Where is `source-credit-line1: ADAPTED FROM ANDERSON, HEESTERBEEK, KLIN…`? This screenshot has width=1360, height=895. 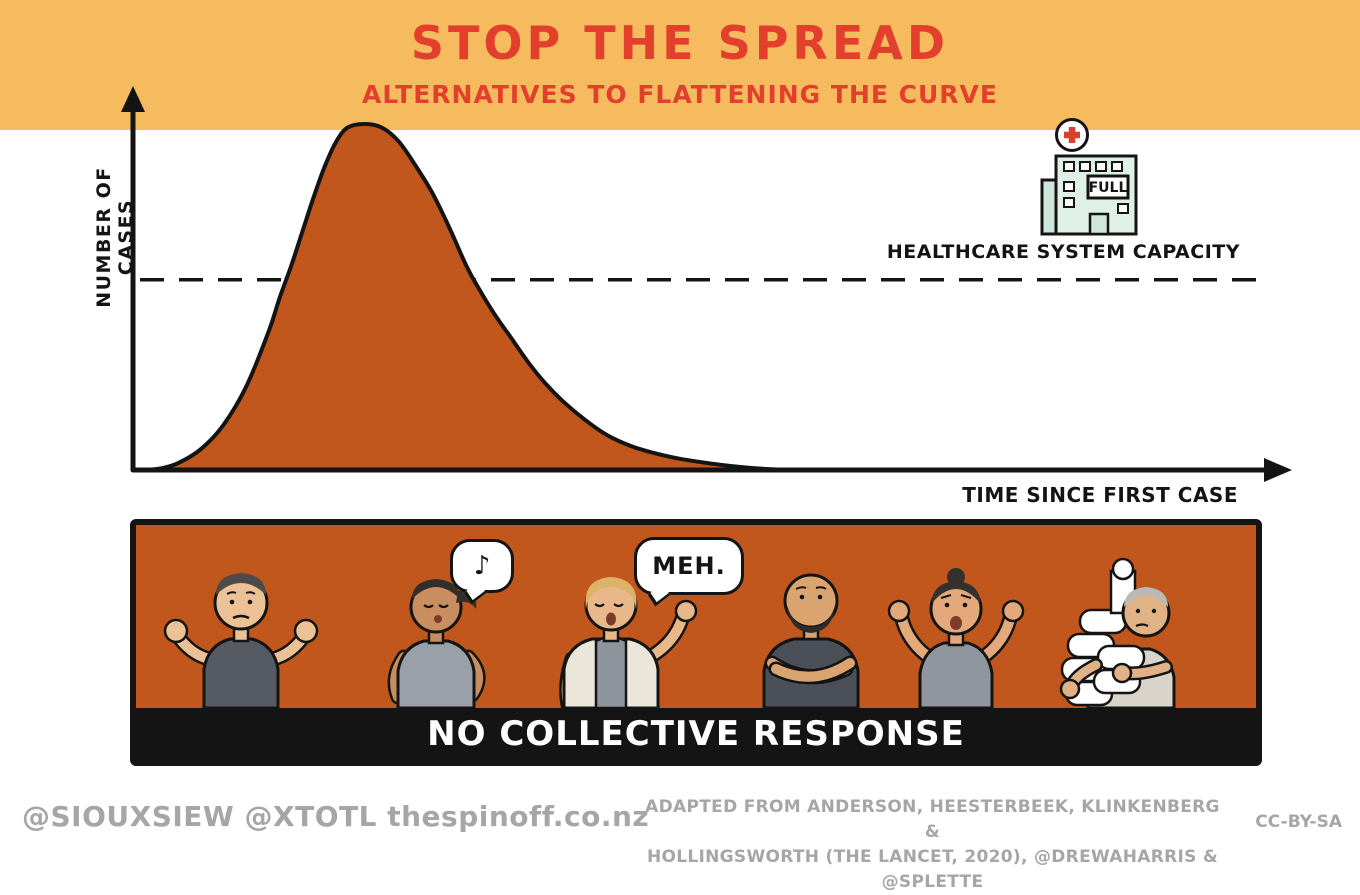 source-credit-line1: ADAPTED FROM ANDERSON, HEESTERBEEK, KLIN… is located at coordinates (932, 819).